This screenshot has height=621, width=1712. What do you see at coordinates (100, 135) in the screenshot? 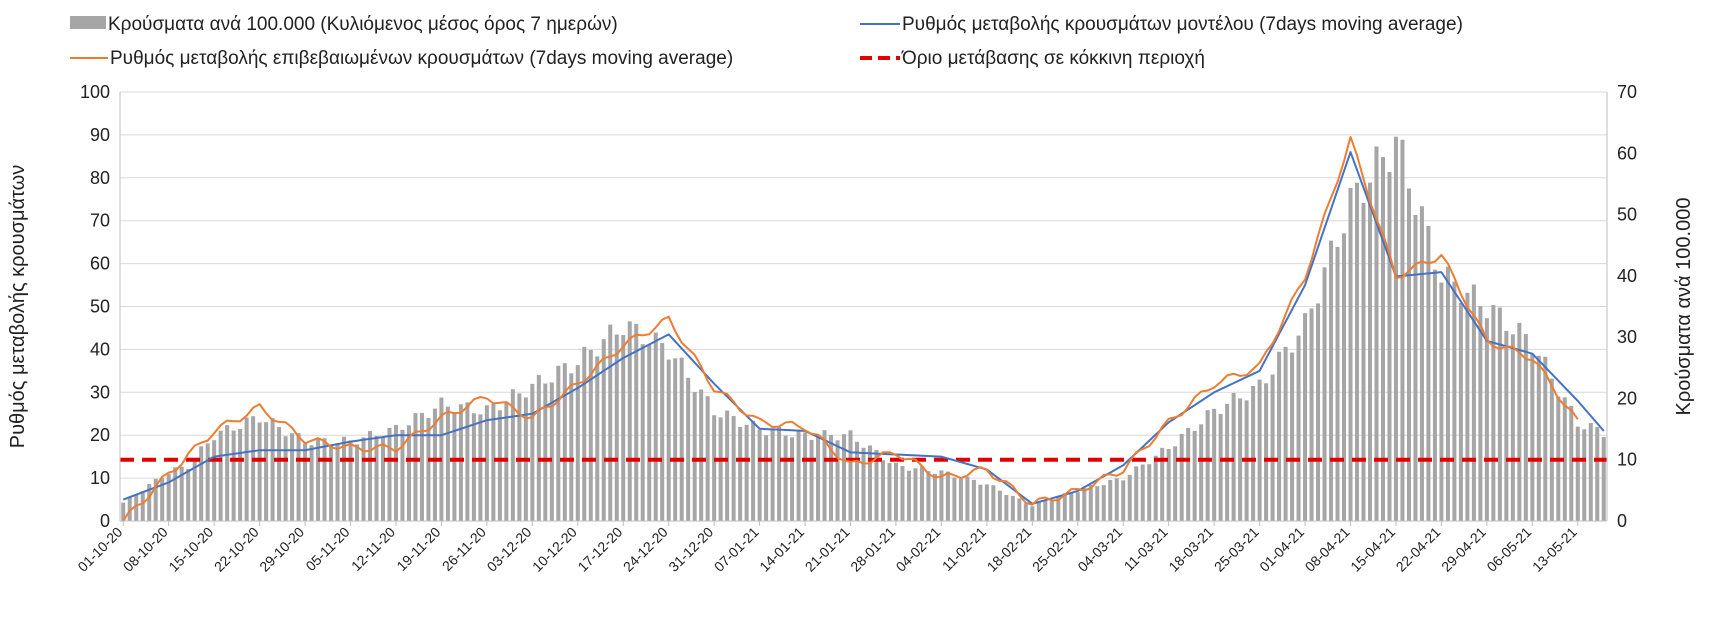
I see `y-left-tick-label: 90` at bounding box center [100, 135].